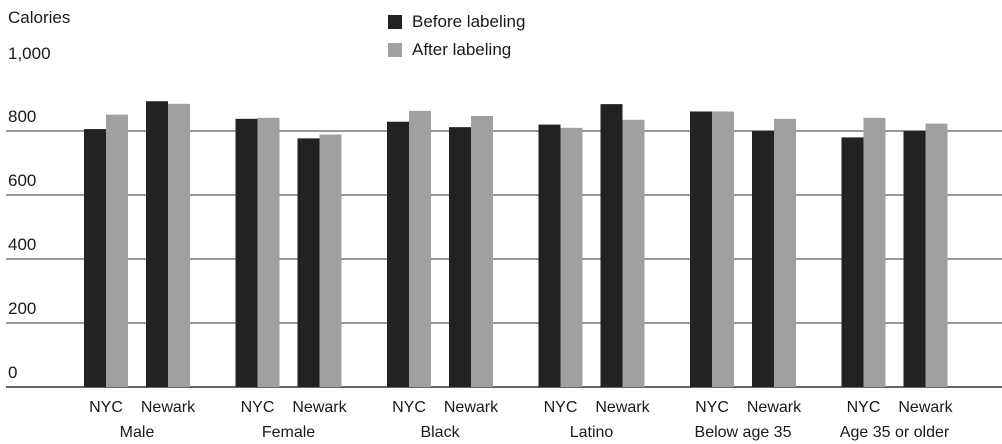 The height and width of the screenshot is (444, 1002). I want to click on legend: Before labeling After labeling, so click(456, 36).